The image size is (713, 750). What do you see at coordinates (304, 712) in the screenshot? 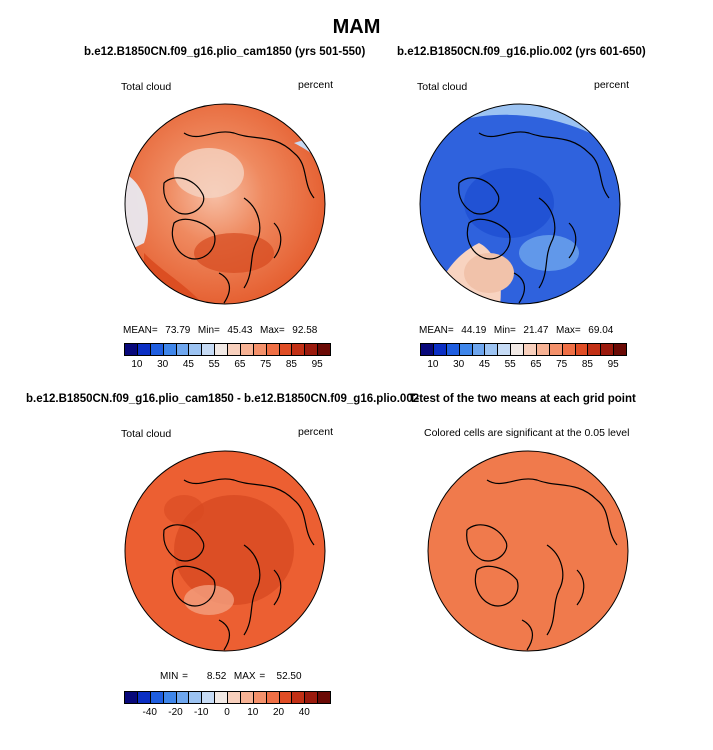
I see `colorbar-tick-label: 40` at bounding box center [304, 712].